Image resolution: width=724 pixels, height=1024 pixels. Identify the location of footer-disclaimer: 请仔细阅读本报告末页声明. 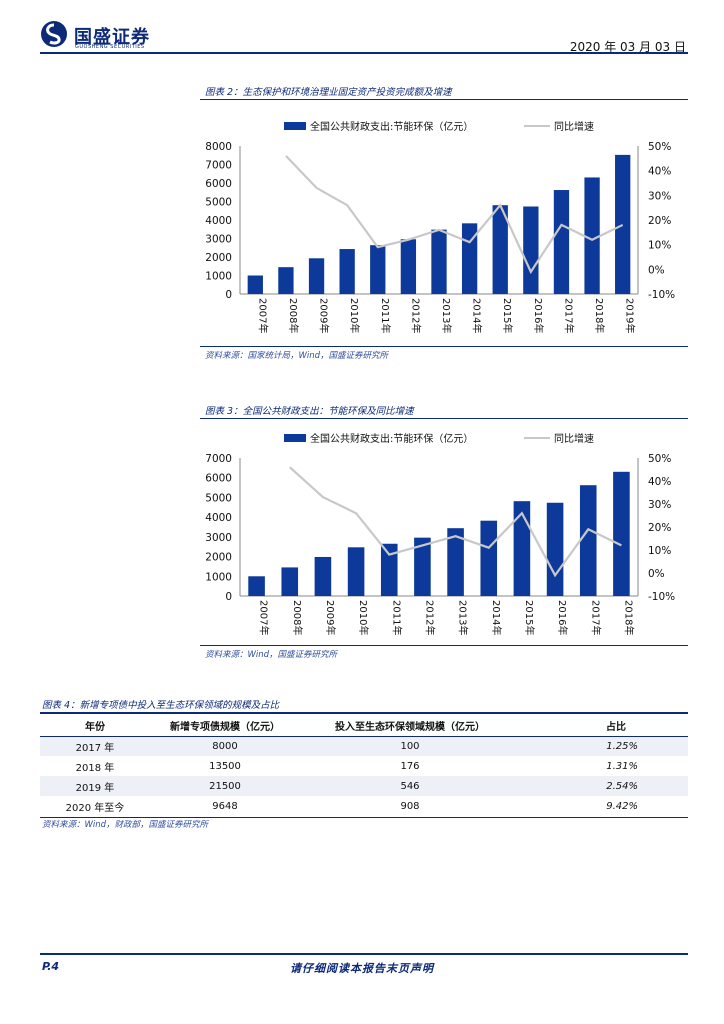
(362, 968).